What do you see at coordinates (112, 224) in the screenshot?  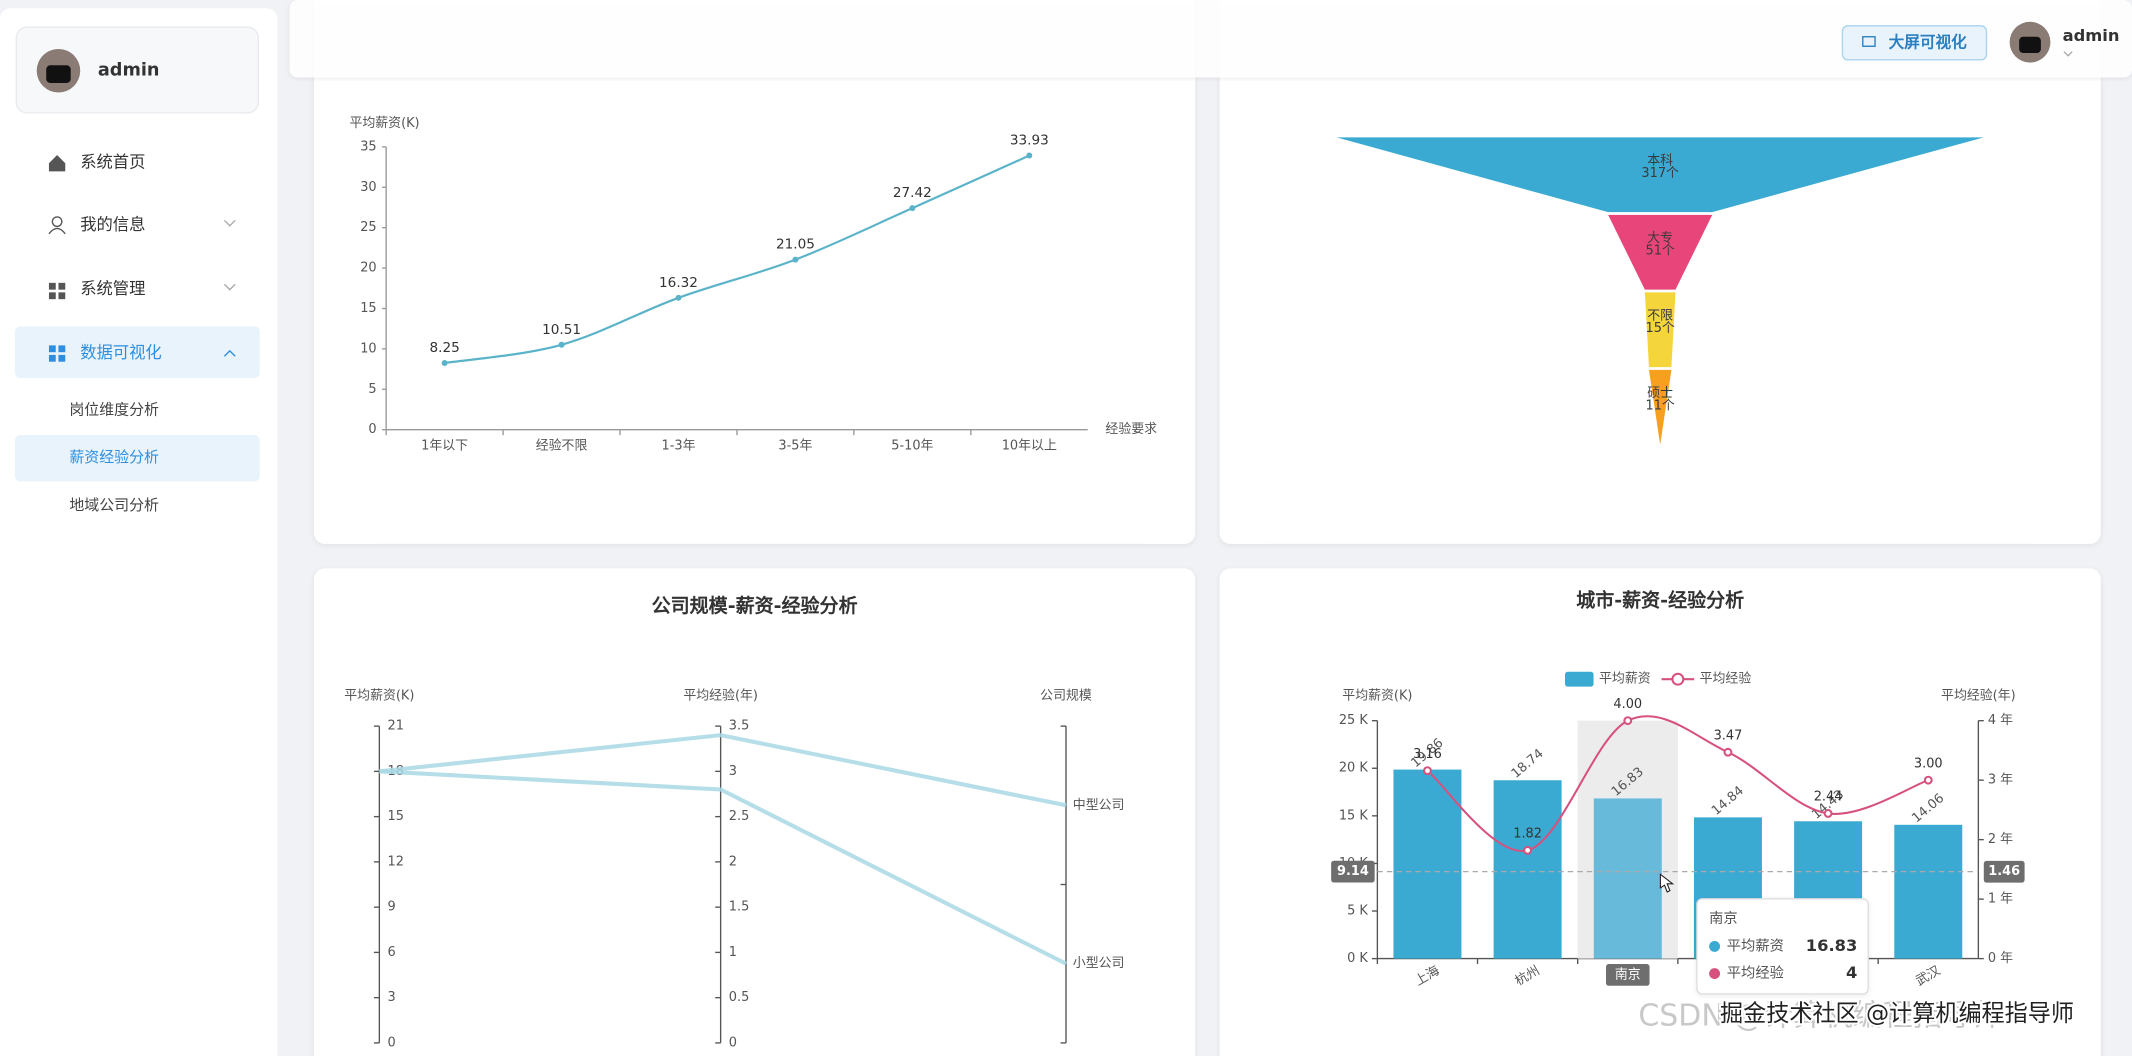 I see `menu-item: 我的信息` at bounding box center [112, 224].